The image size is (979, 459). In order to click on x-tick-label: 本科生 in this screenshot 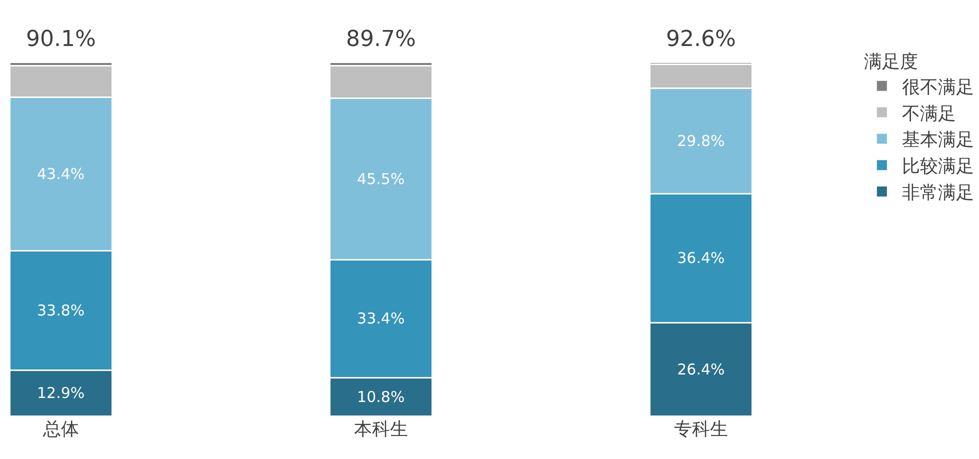, I will do `click(381, 429)`.